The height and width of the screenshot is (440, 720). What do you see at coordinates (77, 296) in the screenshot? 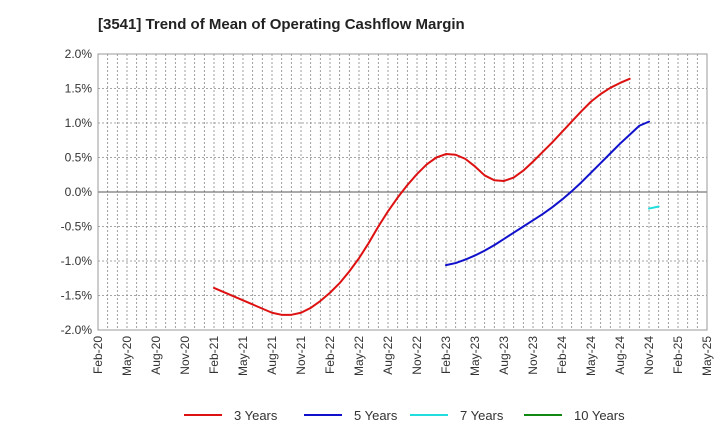
I see `y-tick-label: -1.5%` at bounding box center [77, 296].